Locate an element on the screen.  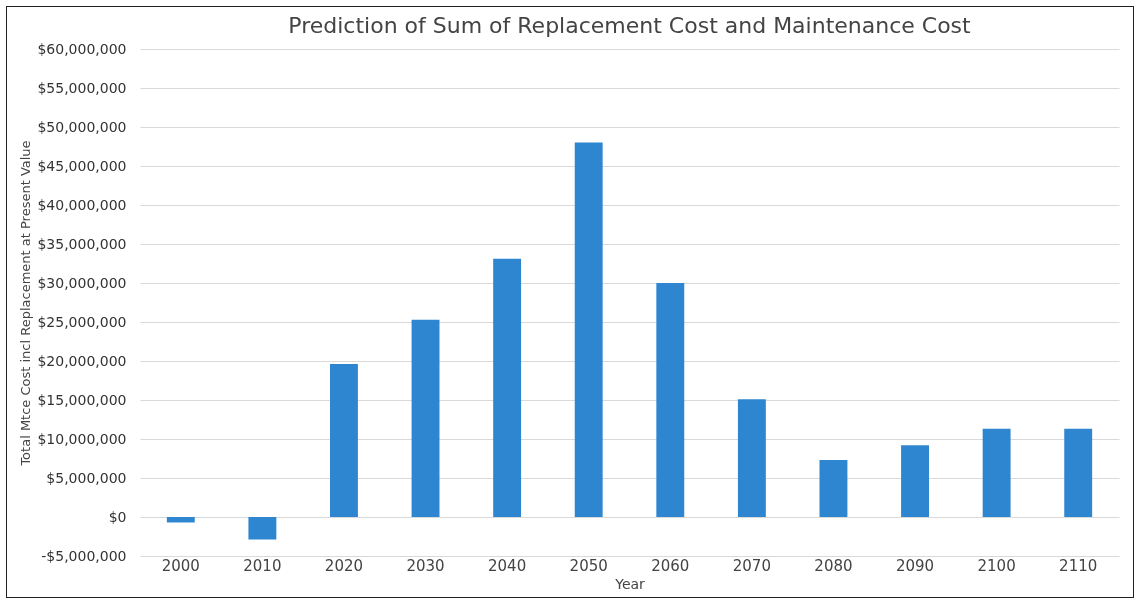
x-axis-title: Year is located at coordinates (630, 583).